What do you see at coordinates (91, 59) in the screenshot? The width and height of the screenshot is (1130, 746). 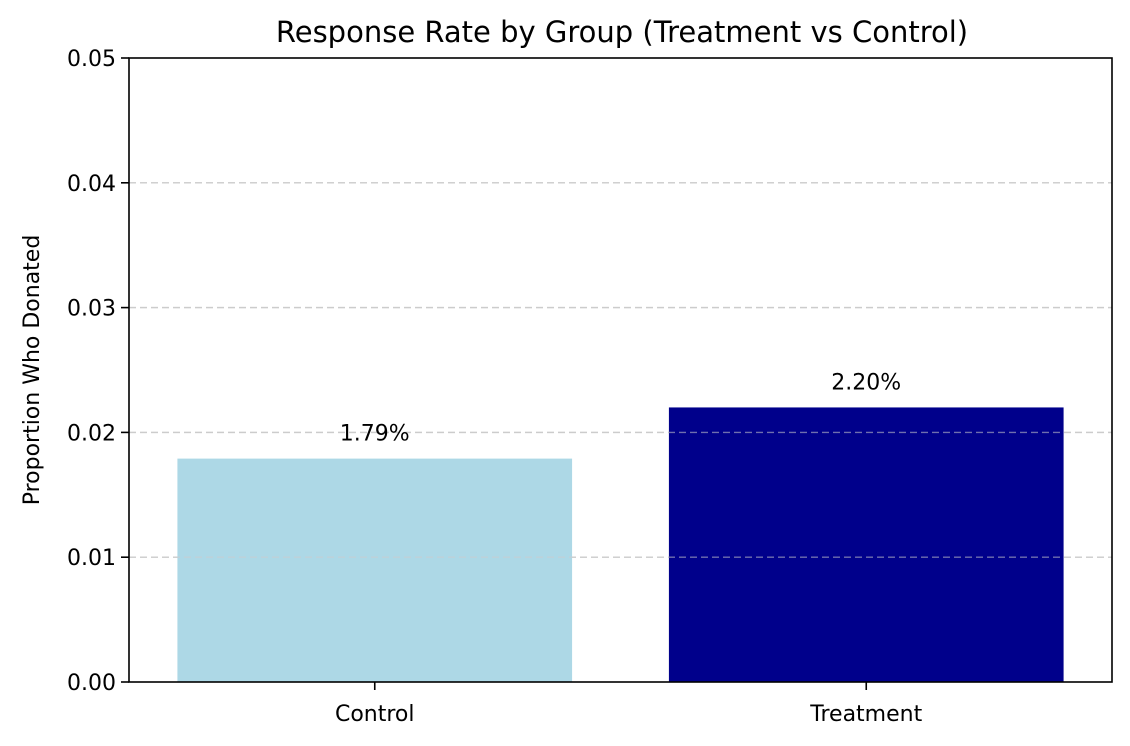 I see `y-tick-label: 0.05` at bounding box center [91, 59].